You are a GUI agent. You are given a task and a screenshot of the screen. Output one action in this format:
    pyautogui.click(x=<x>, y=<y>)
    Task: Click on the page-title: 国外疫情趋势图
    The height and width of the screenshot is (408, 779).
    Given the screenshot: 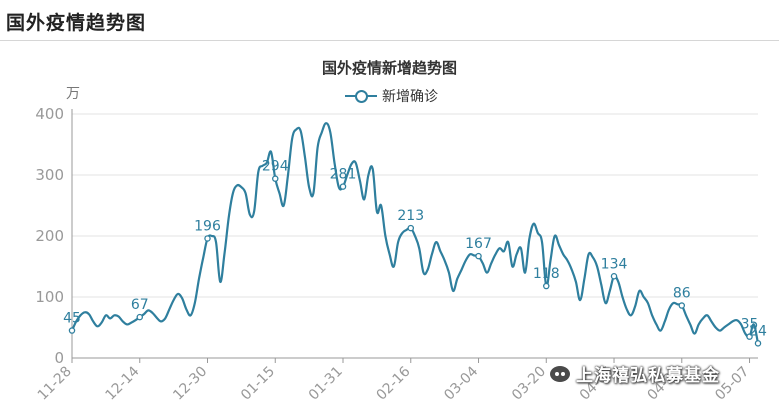 What is the action you would take?
    pyautogui.click(x=76, y=23)
    